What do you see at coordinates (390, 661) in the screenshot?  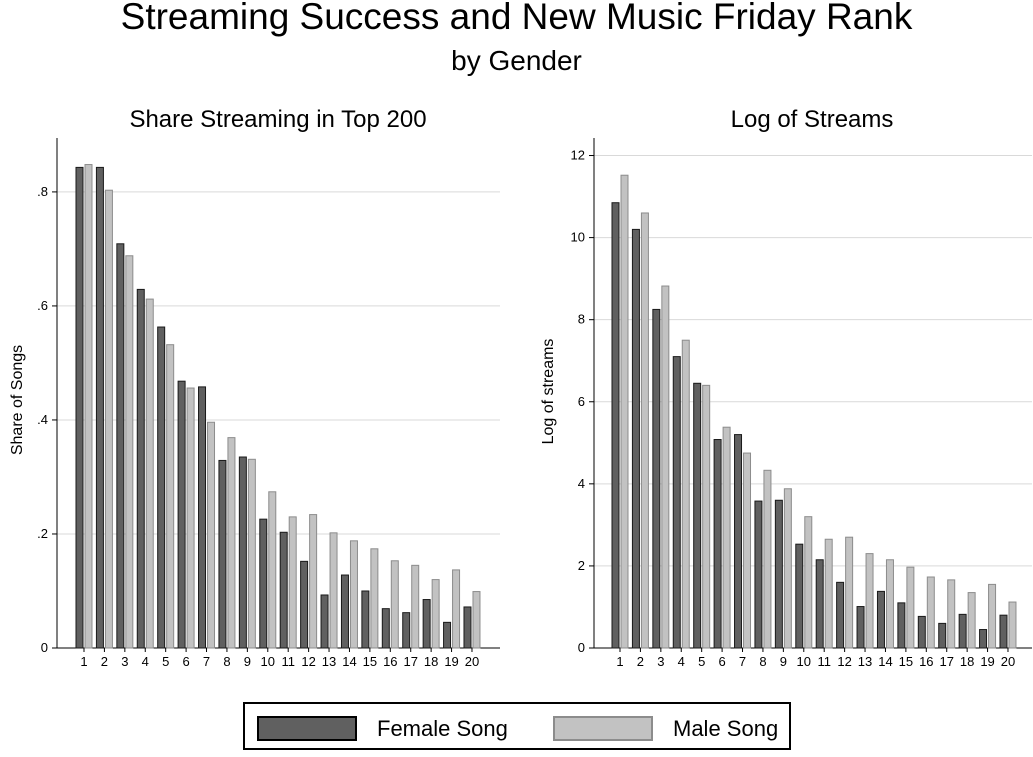 I see `x-tick-label: 16` at bounding box center [390, 661].